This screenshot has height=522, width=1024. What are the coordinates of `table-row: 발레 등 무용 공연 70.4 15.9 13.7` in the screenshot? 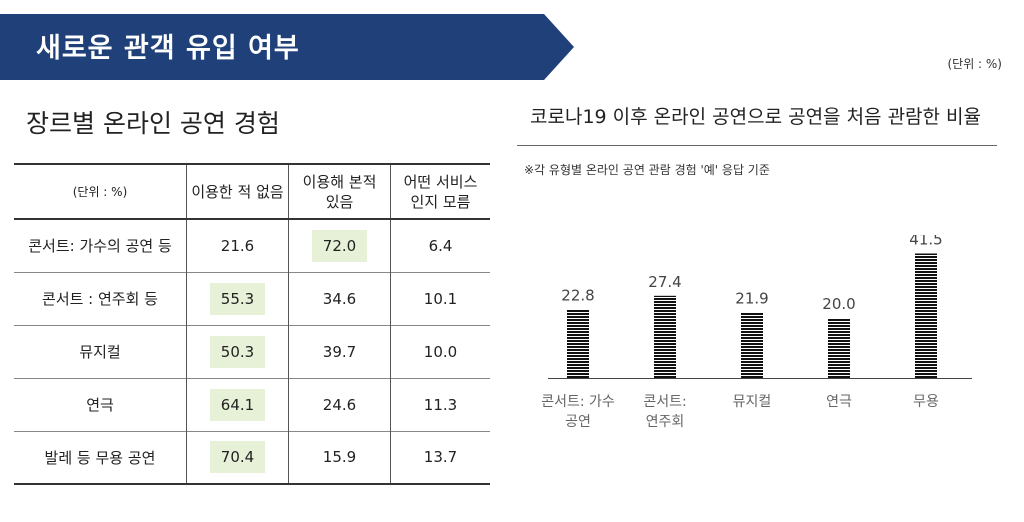 It's located at (252, 457).